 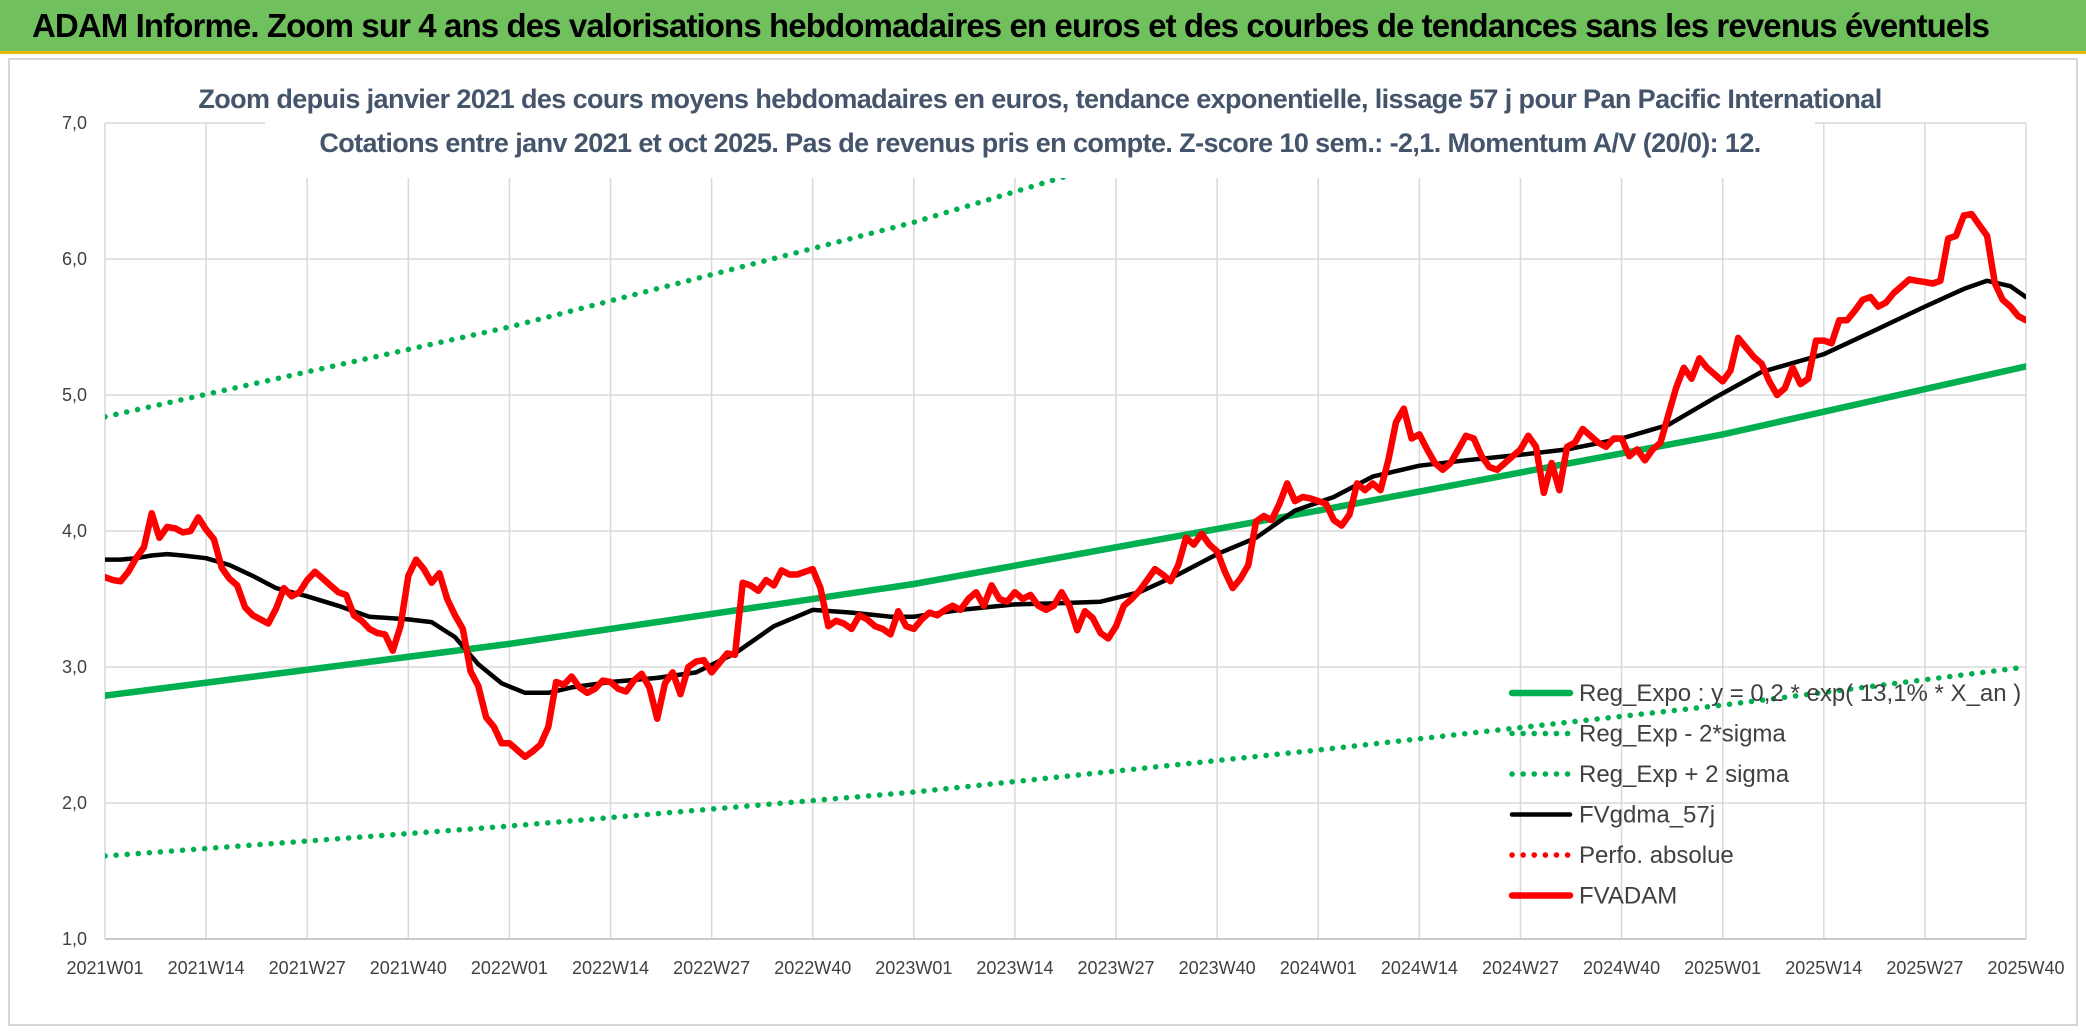 I want to click on x-tick-label: 2024W27, so click(x=1520, y=968).